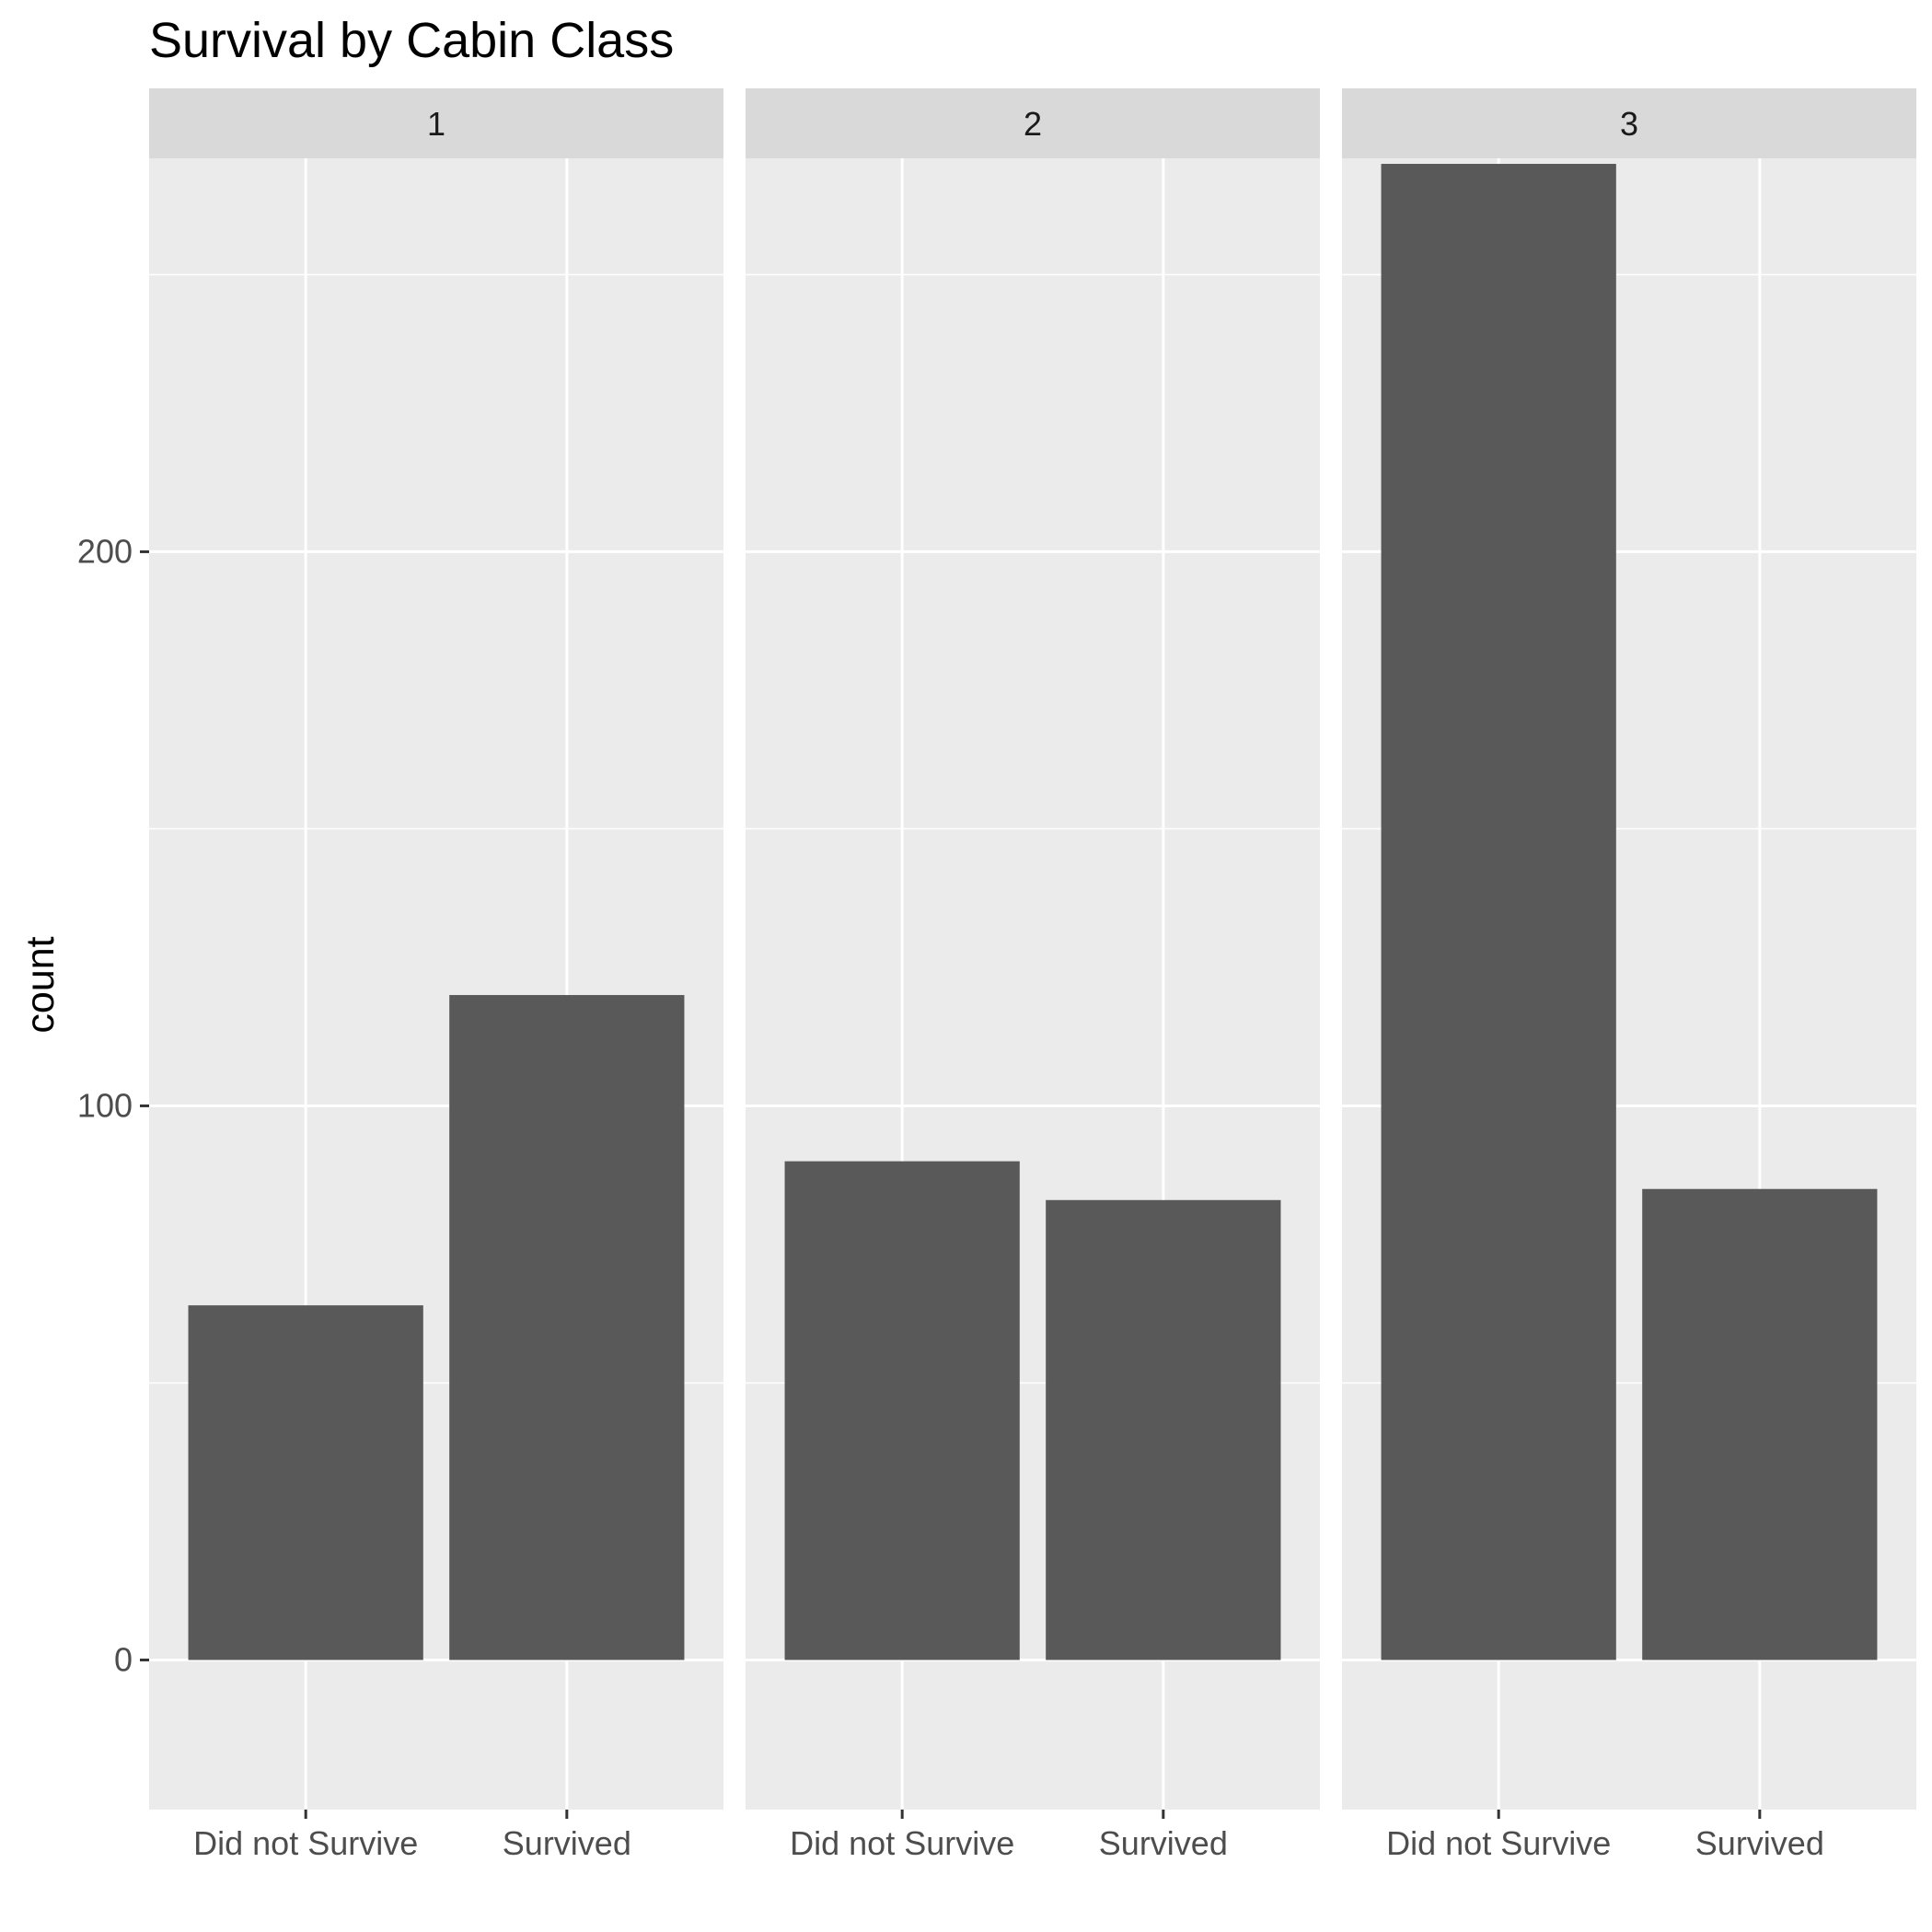 This screenshot has height=1932, width=1932. Describe the element at coordinates (105, 1105) in the screenshot. I see `y-tick-label: 100` at that location.